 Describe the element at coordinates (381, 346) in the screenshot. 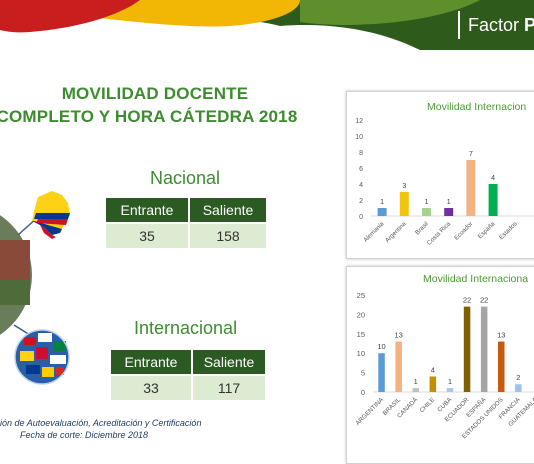

I see `data-label: 10` at that location.